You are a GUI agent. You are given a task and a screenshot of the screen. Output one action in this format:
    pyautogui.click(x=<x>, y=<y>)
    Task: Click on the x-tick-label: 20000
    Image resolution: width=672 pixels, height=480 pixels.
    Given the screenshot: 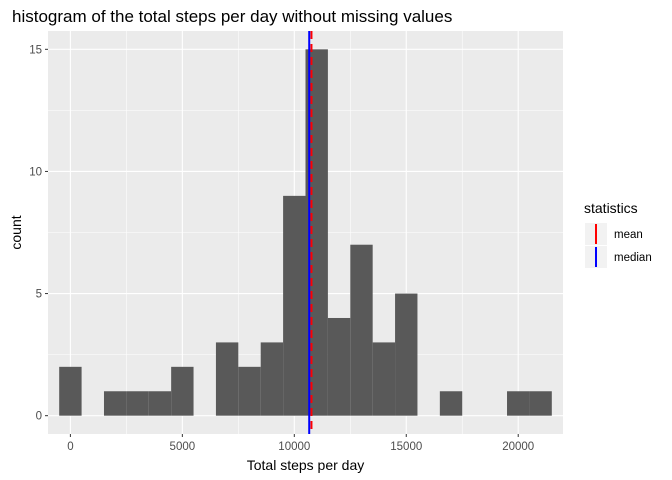 What is the action you would take?
    pyautogui.click(x=518, y=447)
    